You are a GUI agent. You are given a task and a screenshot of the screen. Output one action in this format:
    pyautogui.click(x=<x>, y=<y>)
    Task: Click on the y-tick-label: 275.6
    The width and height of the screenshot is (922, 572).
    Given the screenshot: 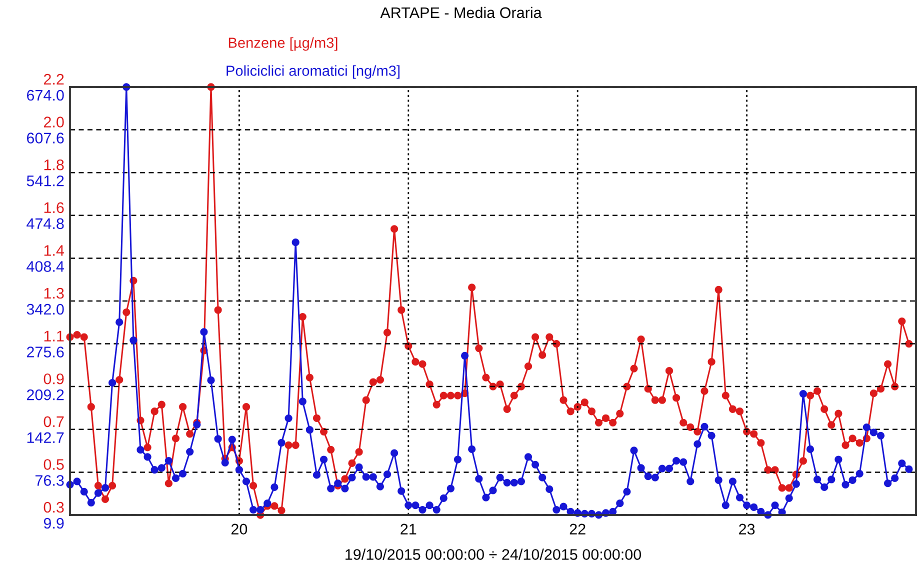 What is the action you would take?
    pyautogui.click(x=45, y=352)
    